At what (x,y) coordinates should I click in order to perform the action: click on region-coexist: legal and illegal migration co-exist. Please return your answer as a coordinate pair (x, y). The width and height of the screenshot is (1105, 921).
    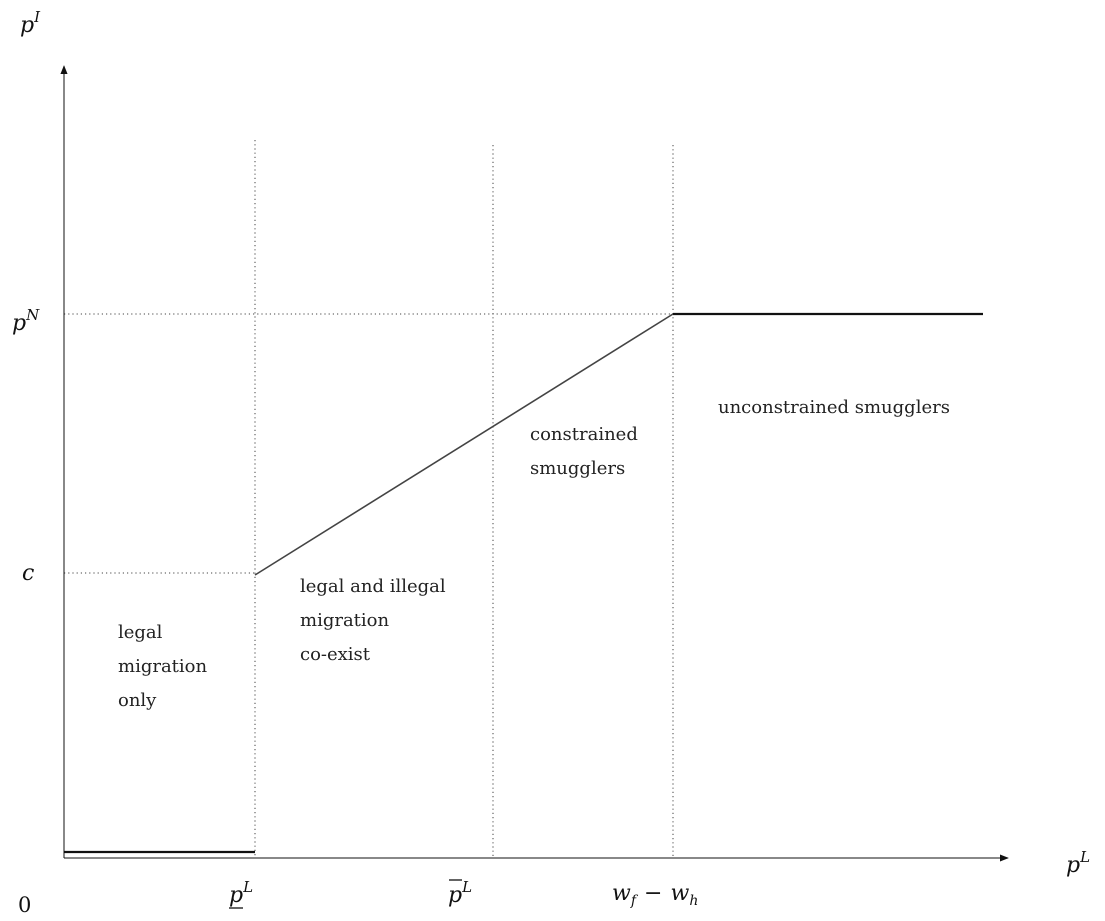
    Looking at the image, I should click on (375, 620).